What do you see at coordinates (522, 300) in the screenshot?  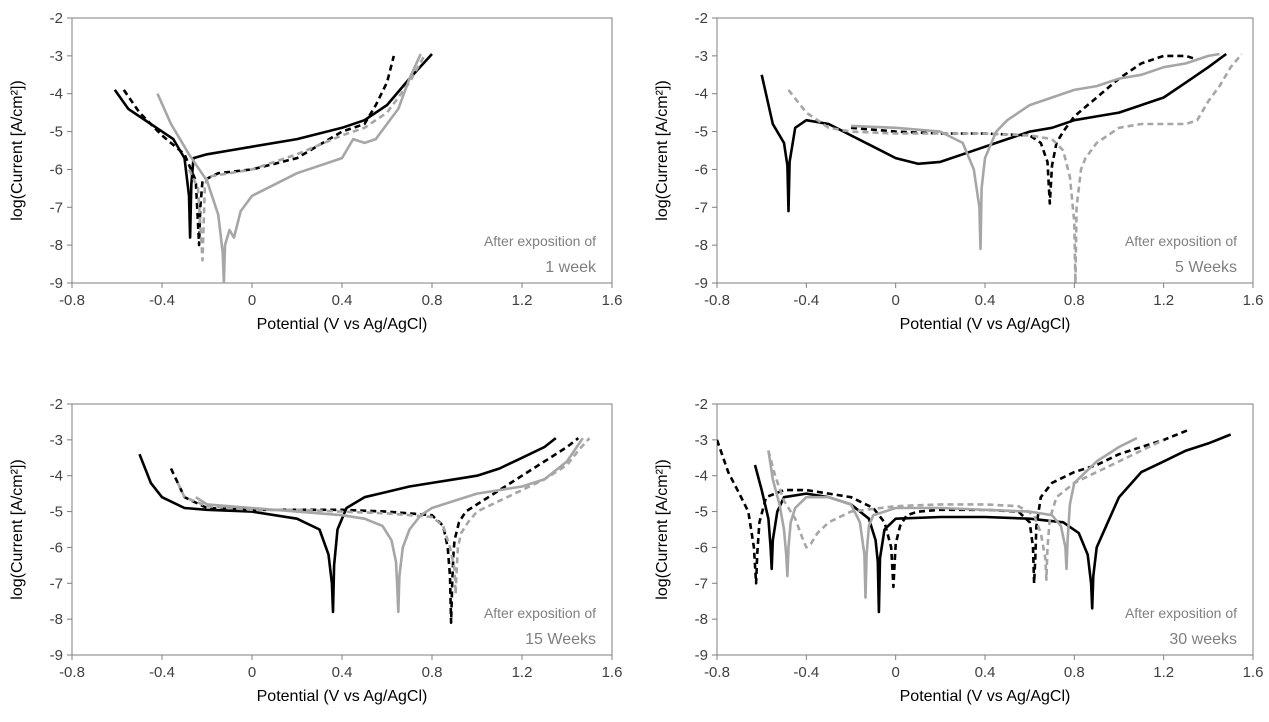 I see `chart-1-x-tick-label: 1.2` at bounding box center [522, 300].